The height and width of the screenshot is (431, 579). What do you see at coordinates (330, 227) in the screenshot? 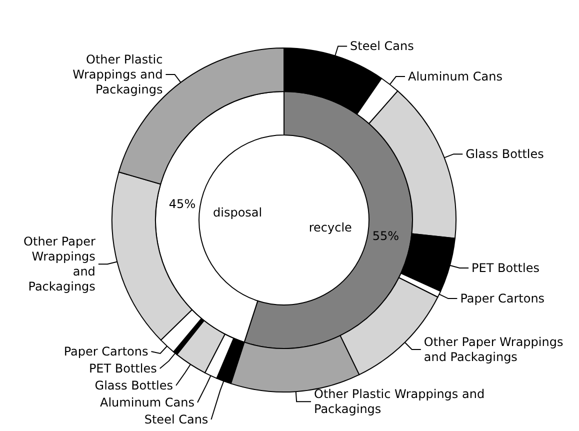
I see `slice-label: recycle` at bounding box center [330, 227].